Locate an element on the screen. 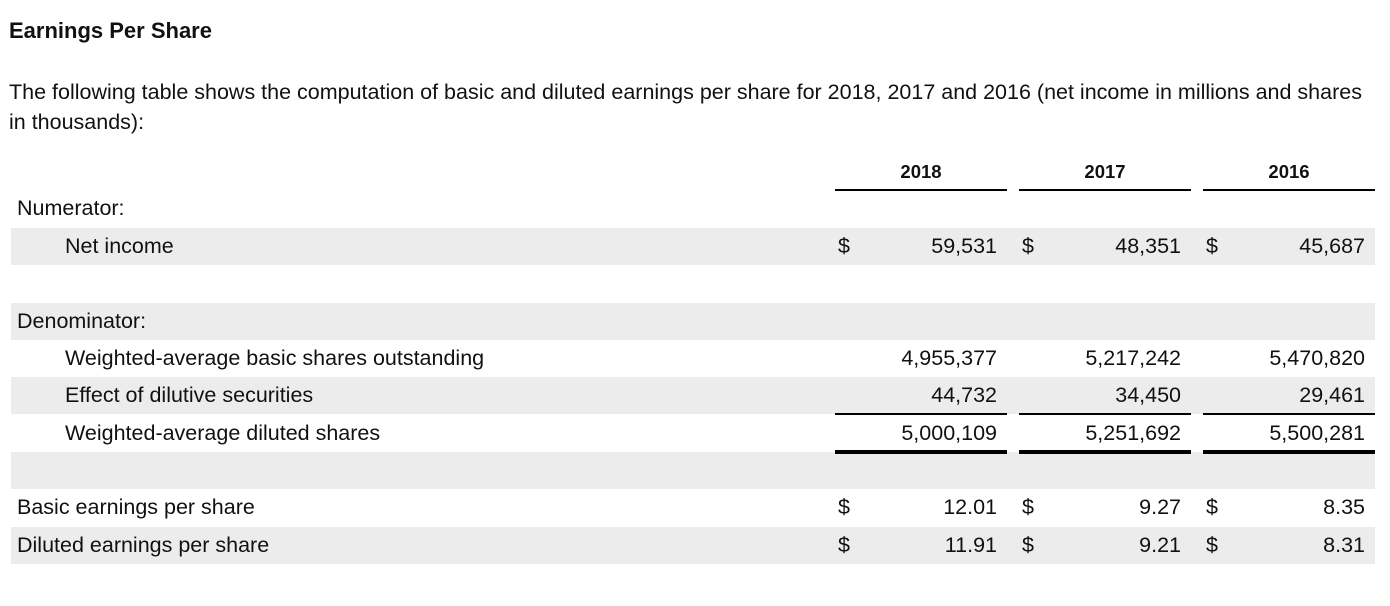 The image size is (1390, 606). dilutive-effect-label: Effect of dilutive securities is located at coordinates (189, 395).